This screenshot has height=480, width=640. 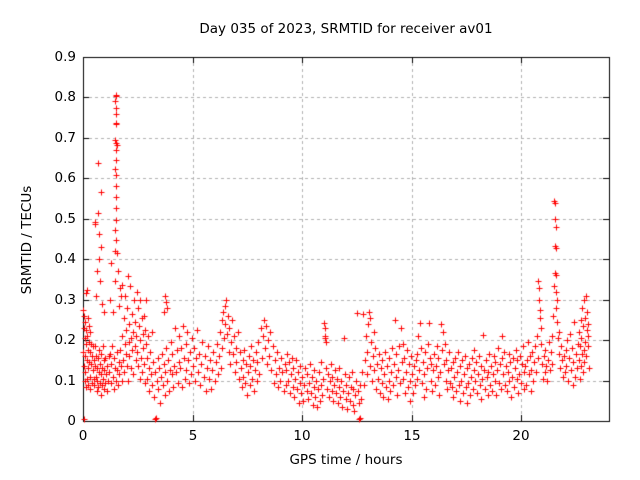 What do you see at coordinates (65, 219) in the screenshot?
I see `y-tick-label: 0.5` at bounding box center [65, 219].